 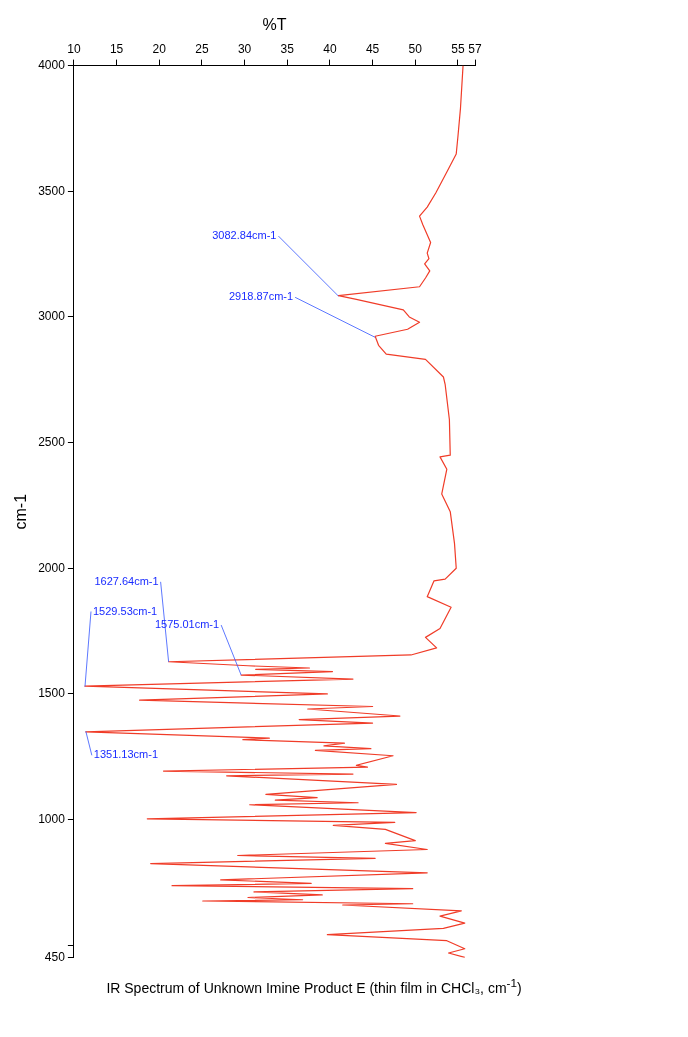 What do you see at coordinates (52, 441) in the screenshot?
I see `y-tick-label: 2500` at bounding box center [52, 441].